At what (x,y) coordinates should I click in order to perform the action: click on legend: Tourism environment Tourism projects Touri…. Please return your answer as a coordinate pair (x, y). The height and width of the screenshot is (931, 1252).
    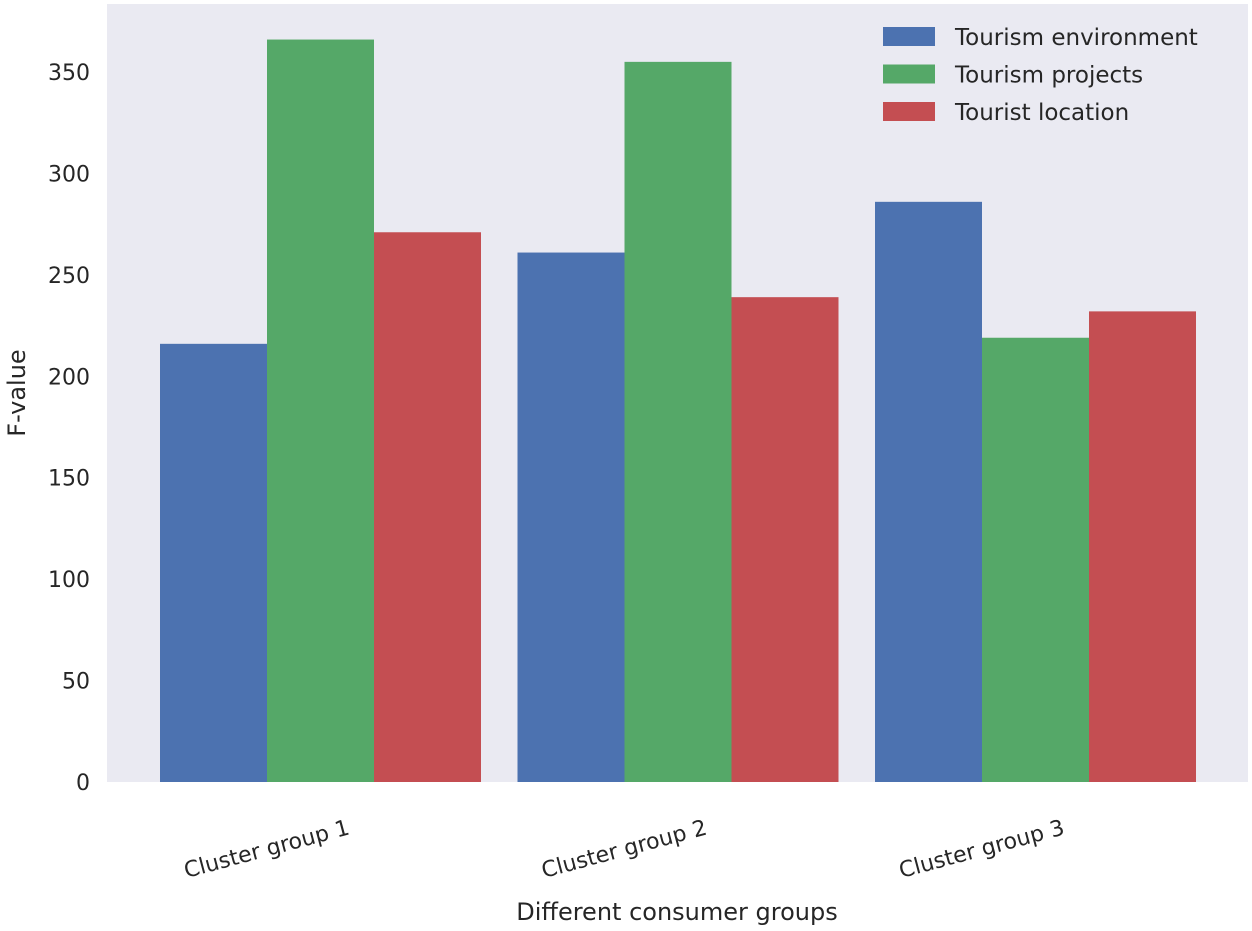
    Looking at the image, I should click on (1040, 75).